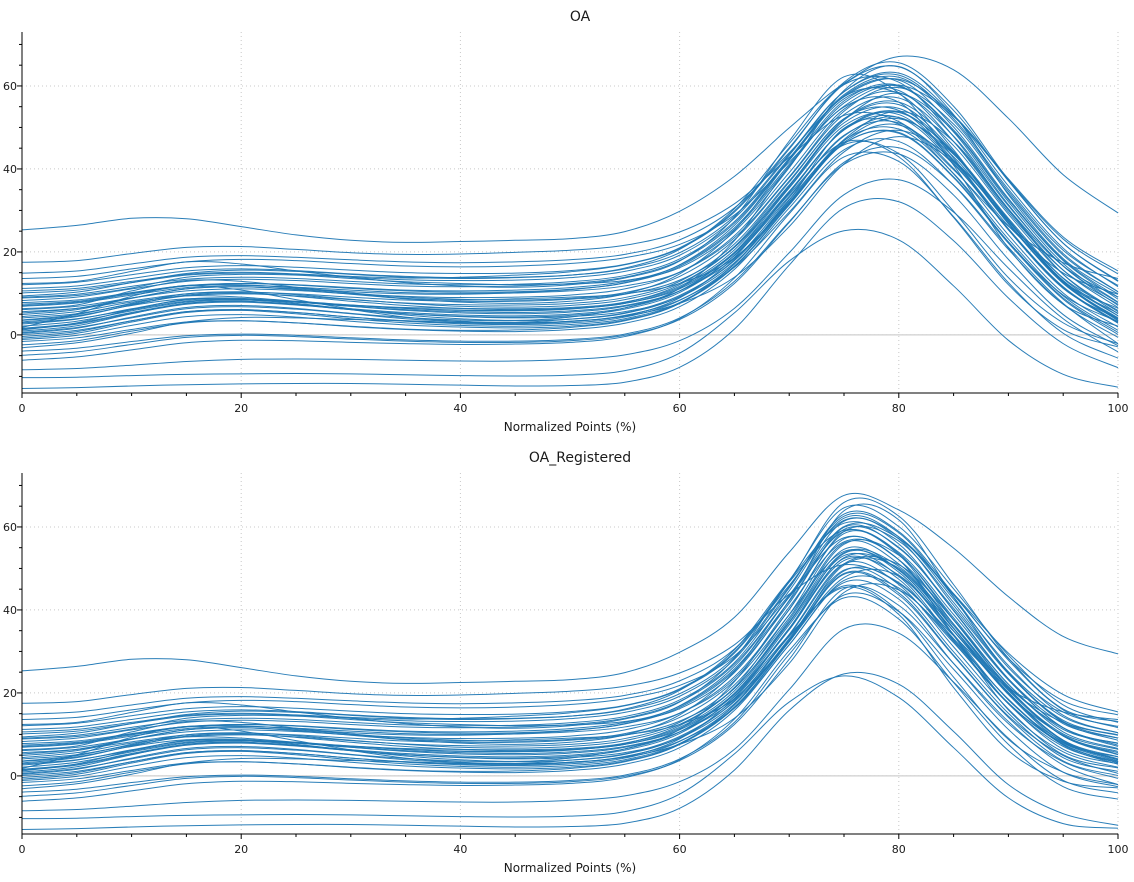  I want to click on oa-registered-x-tick-label-60: 60, so click(680, 849).